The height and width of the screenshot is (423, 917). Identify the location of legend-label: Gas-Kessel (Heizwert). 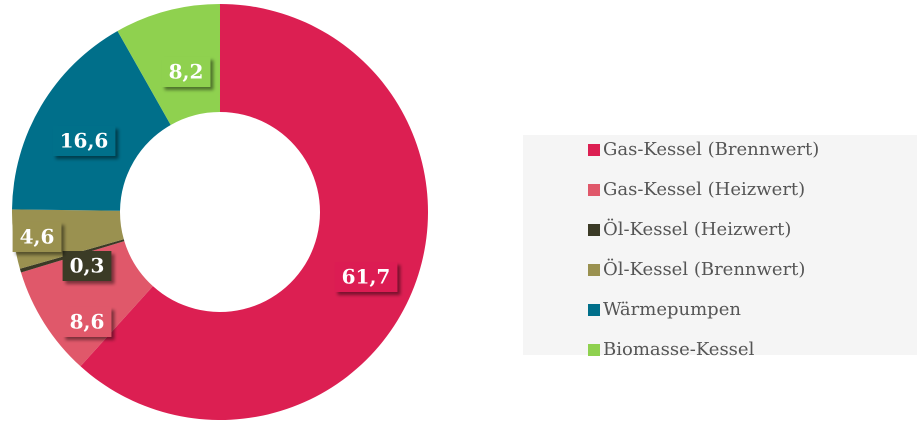
(704, 189).